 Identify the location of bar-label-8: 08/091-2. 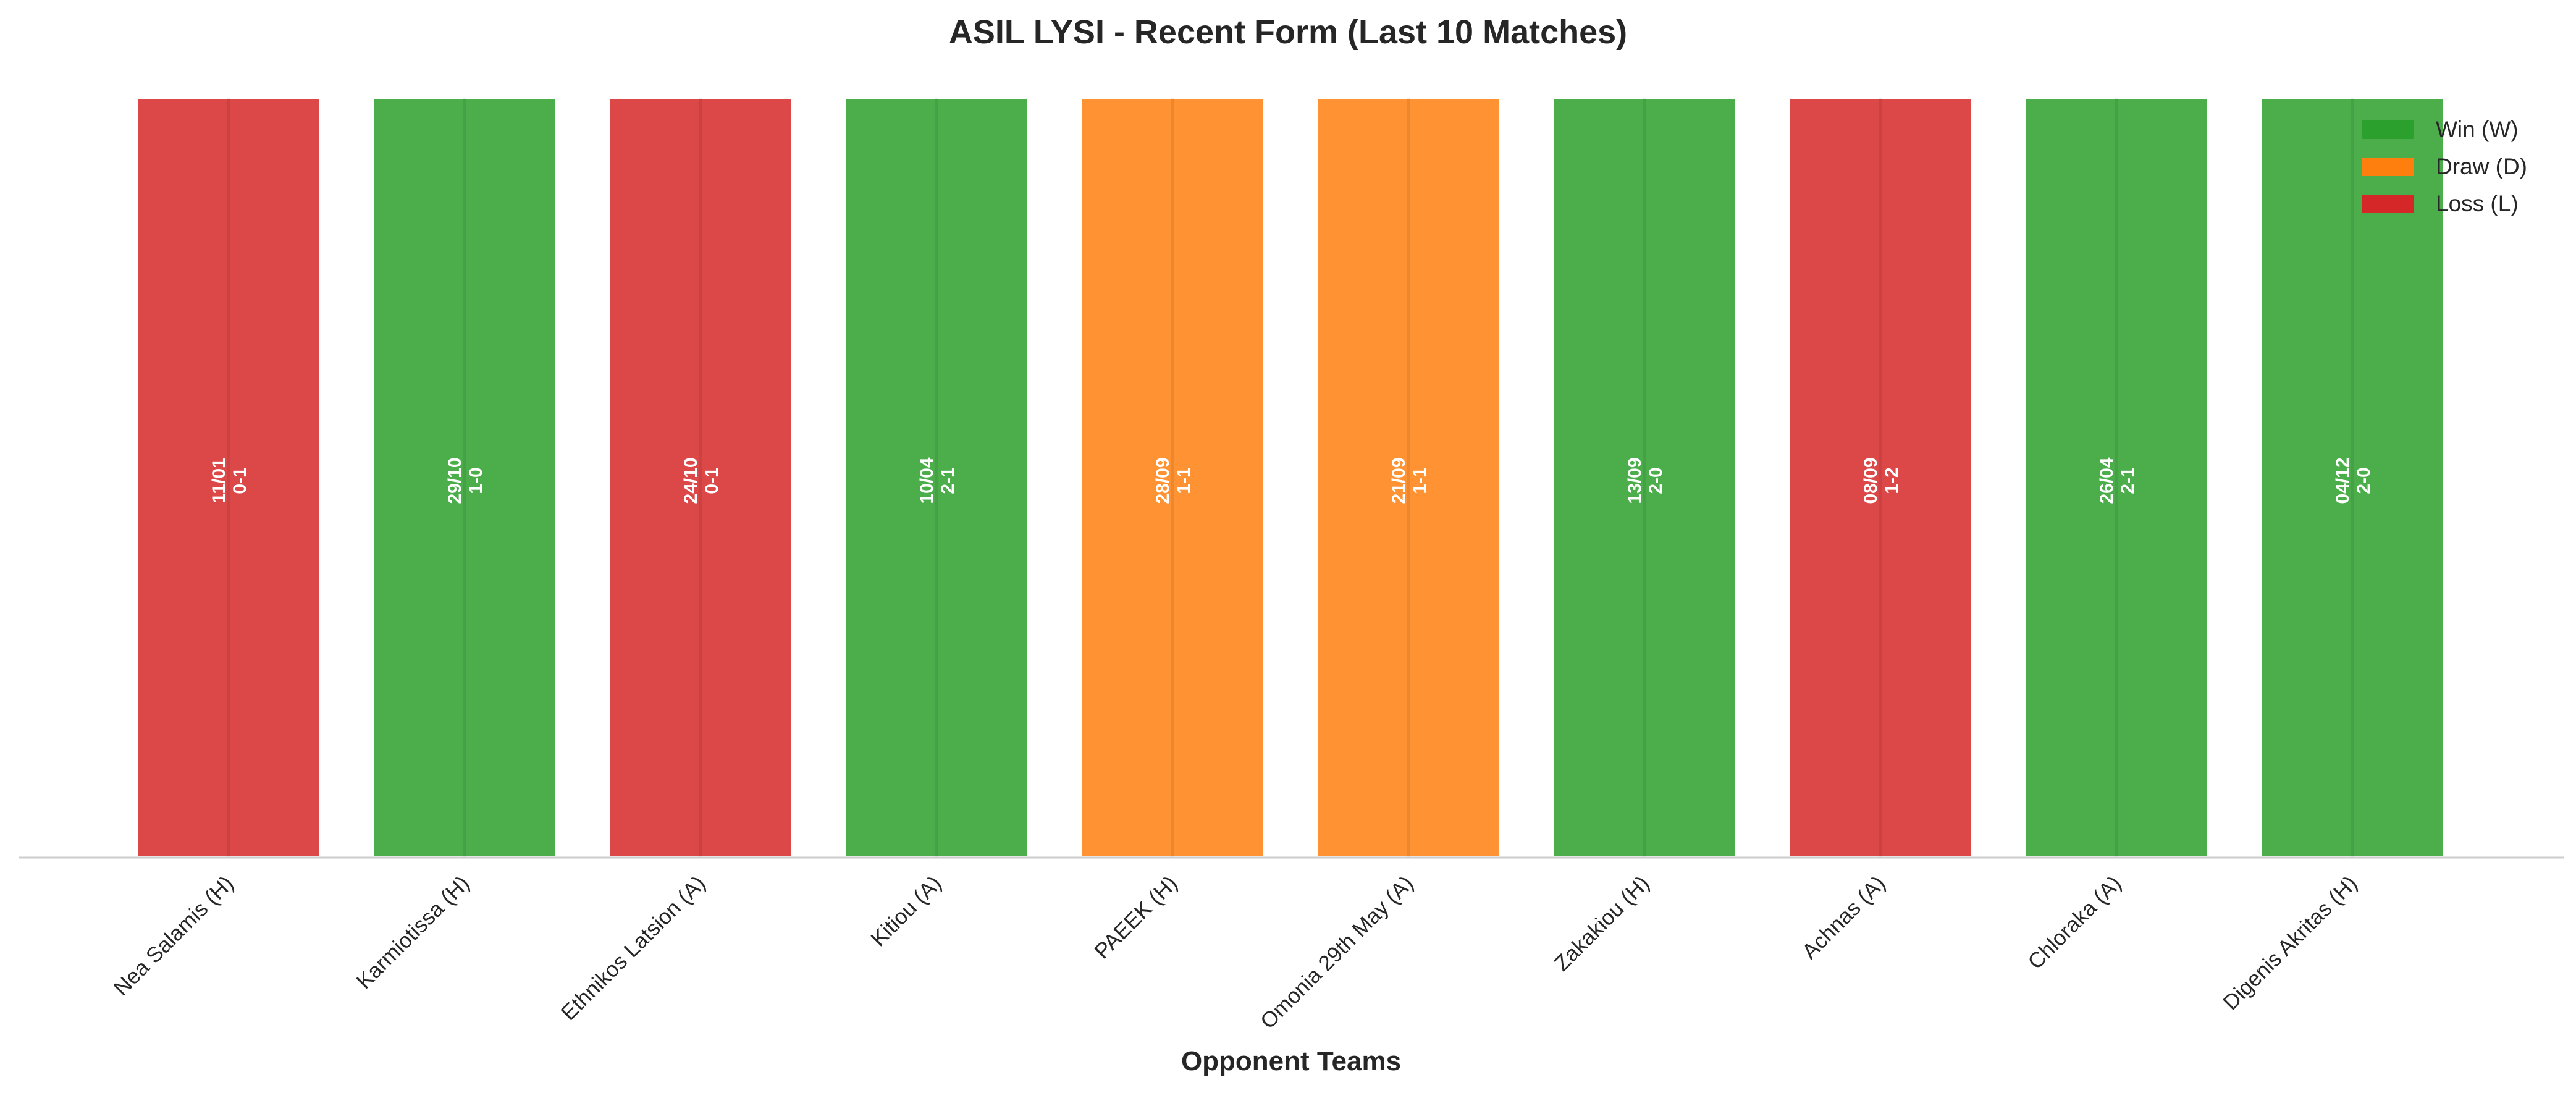
(1881, 480).